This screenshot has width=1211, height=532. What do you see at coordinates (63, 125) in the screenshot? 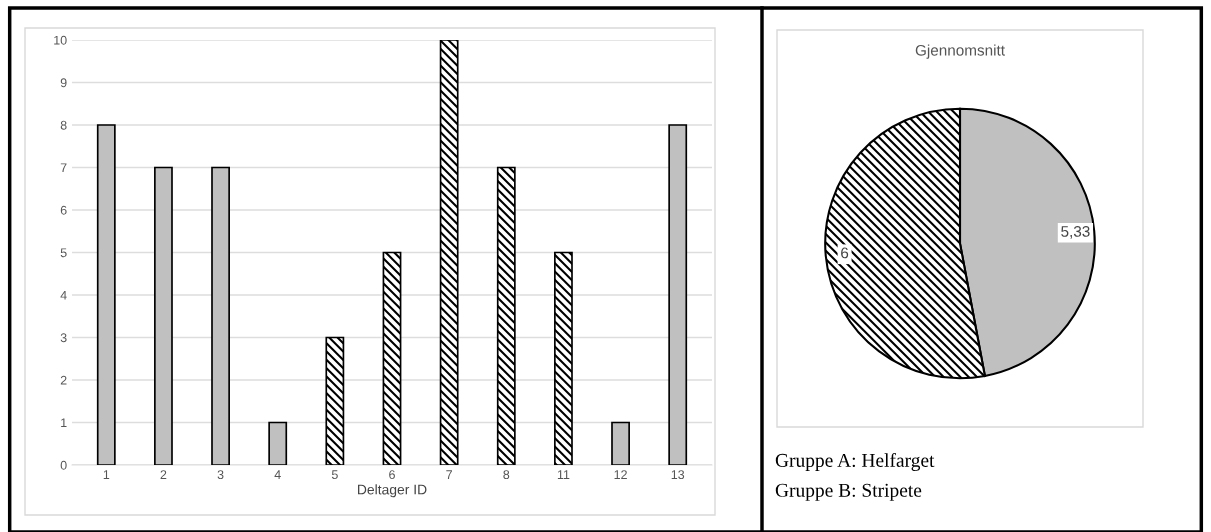
I see `y-tick-label: 8` at bounding box center [63, 125].